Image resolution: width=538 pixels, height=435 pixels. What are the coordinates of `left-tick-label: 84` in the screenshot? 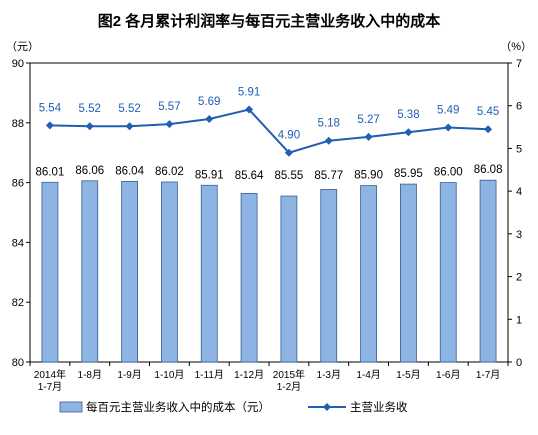 It's located at (18, 243).